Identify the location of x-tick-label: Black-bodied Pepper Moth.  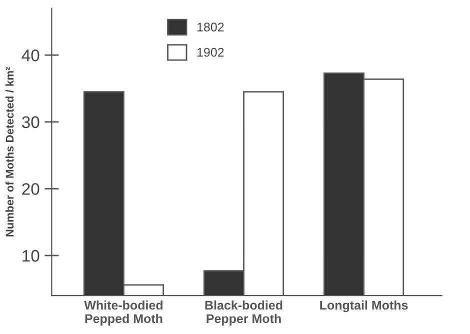
(243, 313).